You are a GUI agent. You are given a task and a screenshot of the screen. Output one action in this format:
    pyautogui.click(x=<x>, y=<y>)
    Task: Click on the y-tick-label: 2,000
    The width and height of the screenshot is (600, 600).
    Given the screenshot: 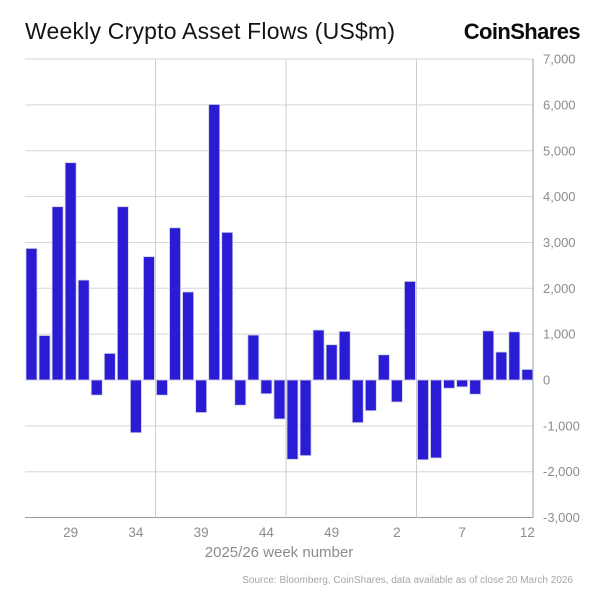 What is the action you would take?
    pyautogui.click(x=559, y=288)
    